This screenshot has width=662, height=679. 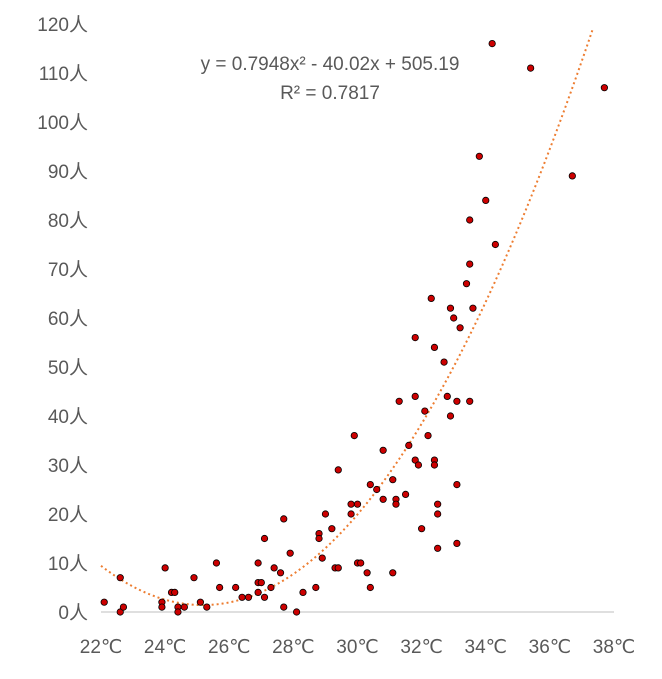 I want to click on x-tick-label: 36℃, so click(x=550, y=647).